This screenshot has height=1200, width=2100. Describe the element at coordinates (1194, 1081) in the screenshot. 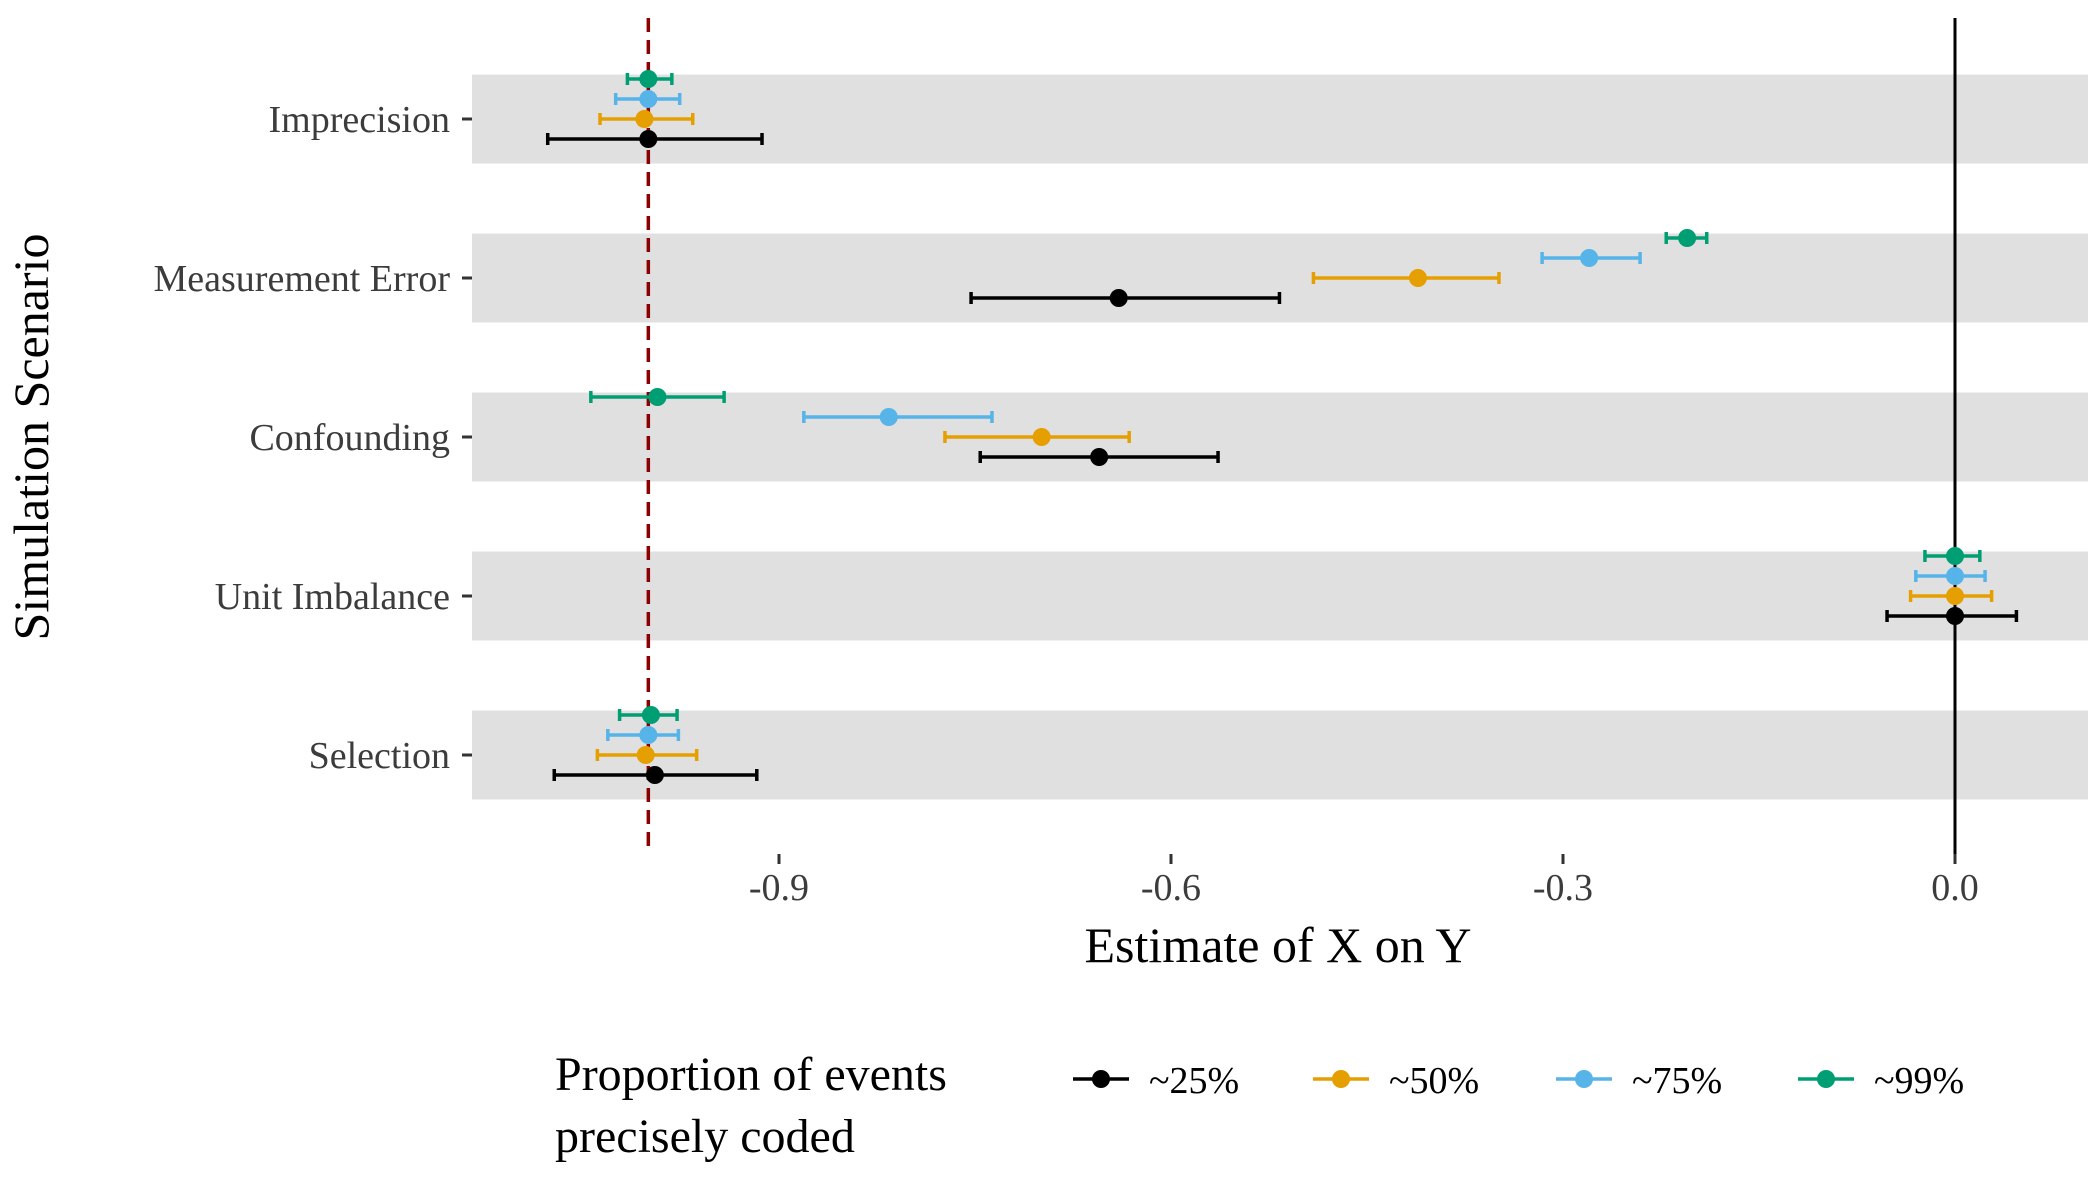

I see `legend-label: ~25%` at that location.